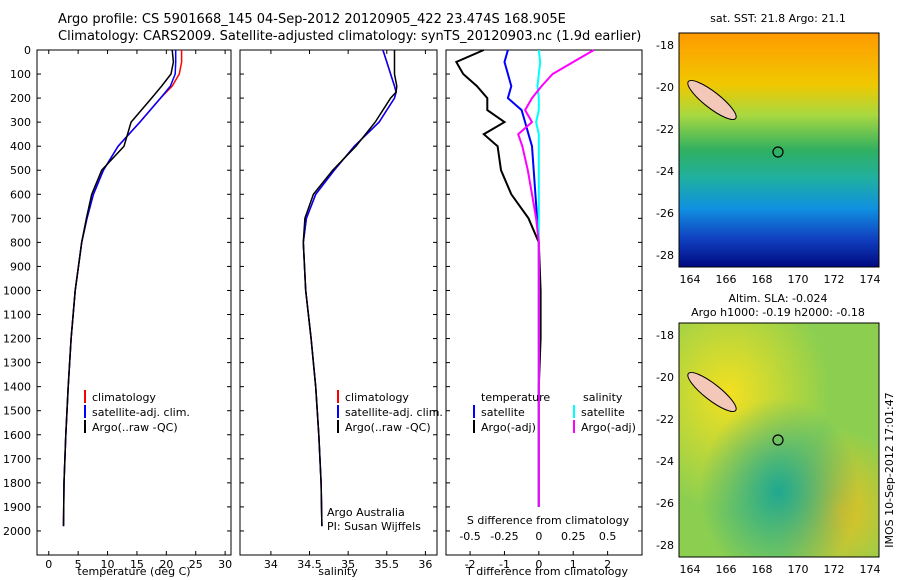  What do you see at coordinates (538, 564) in the screenshot?
I see `t-diff-tick-label: 0` at bounding box center [538, 564].